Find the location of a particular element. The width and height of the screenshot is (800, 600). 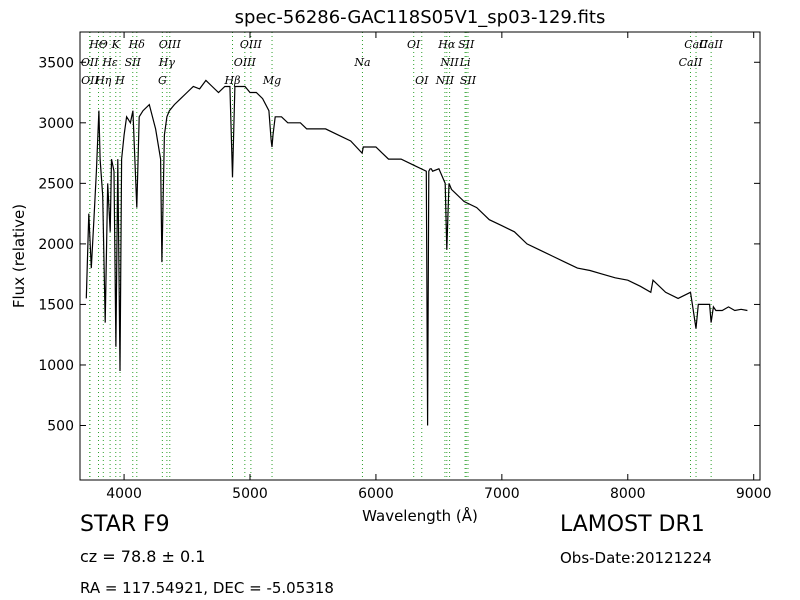

line-marker-label: Hγ is located at coordinates (167, 62).